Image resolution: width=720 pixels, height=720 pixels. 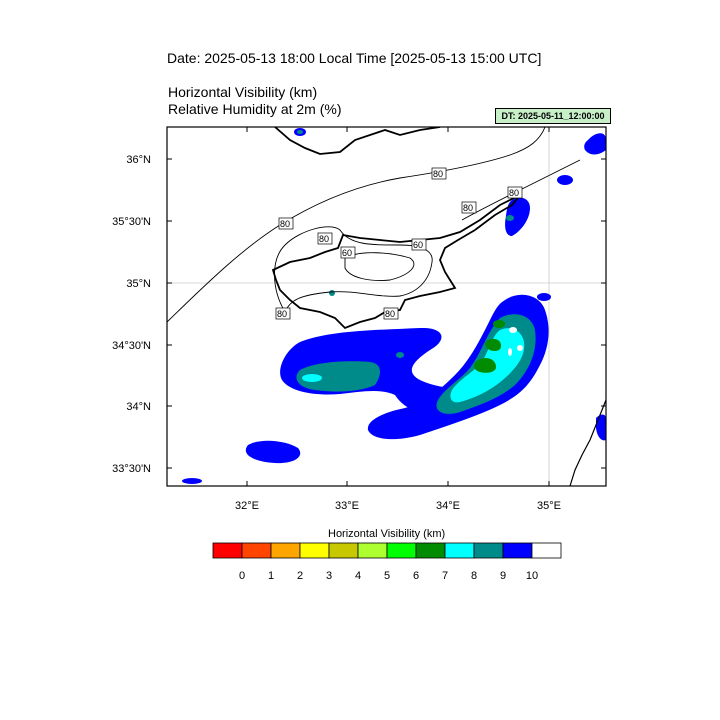 What do you see at coordinates (565, 180) in the screenshot?
I see `vis-region-9km-east-small` at bounding box center [565, 180].